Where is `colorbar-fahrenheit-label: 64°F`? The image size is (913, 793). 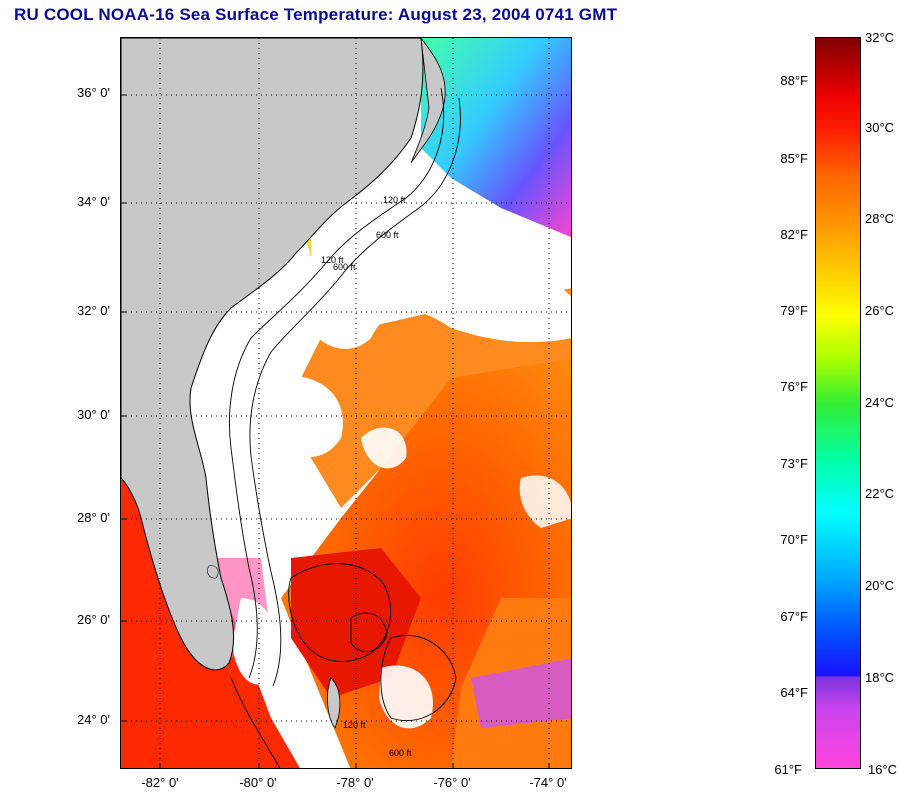 colorbar-fahrenheit-label: 64°F is located at coordinates (794, 692).